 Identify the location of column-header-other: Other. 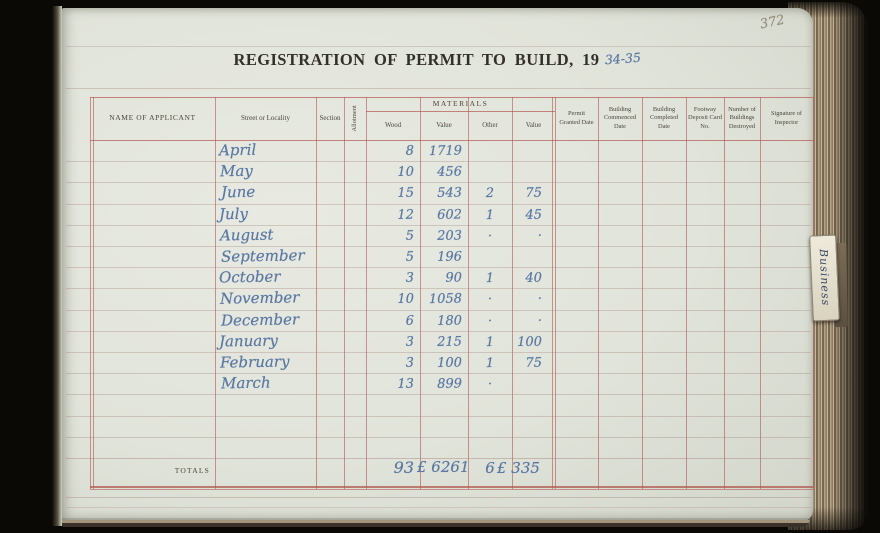
(490, 125).